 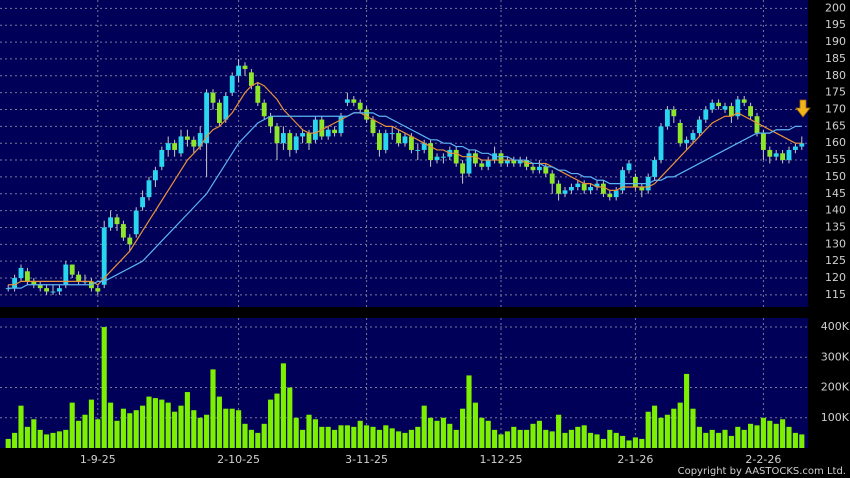 What do you see at coordinates (635, 459) in the screenshot?
I see `x-tick-label: 2-1-26` at bounding box center [635, 459].